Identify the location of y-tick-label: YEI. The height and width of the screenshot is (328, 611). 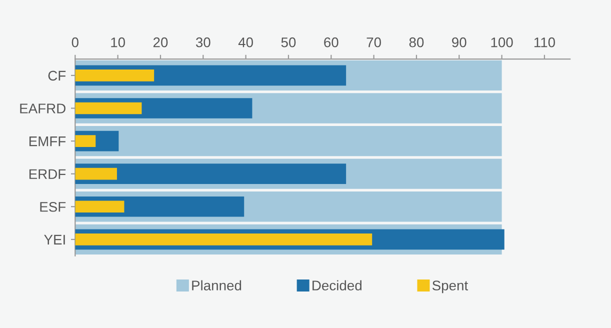
(54, 239).